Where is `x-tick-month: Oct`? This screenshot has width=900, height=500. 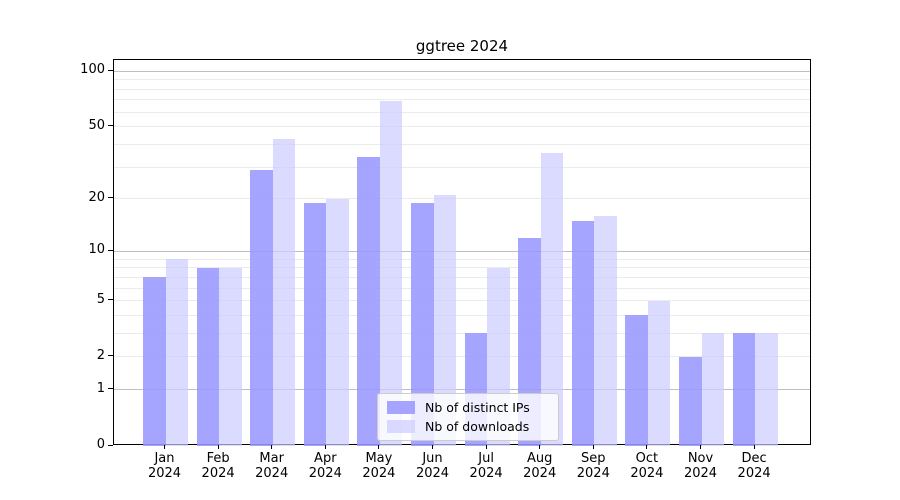 x-tick-month: Oct is located at coordinates (647, 458).